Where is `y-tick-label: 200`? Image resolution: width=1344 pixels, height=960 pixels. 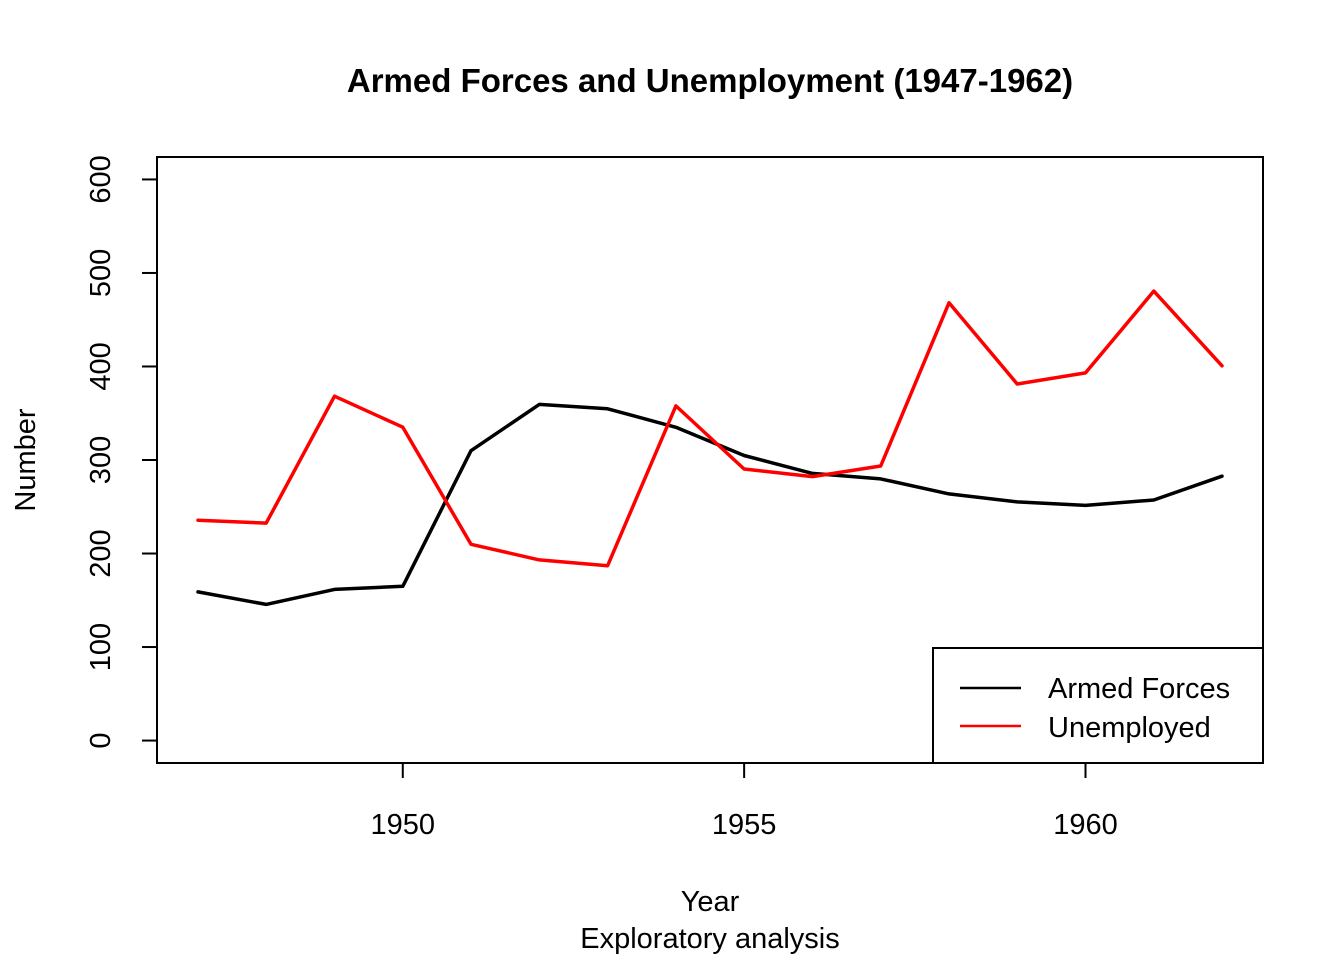
y-tick-label: 200 is located at coordinates (101, 553).